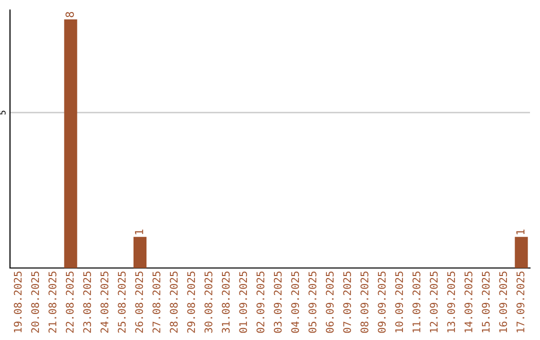 The height and width of the screenshot is (340, 540). What do you see at coordinates (226, 302) in the screenshot?
I see `x-tick-label: 31.08.2025` at bounding box center [226, 302].